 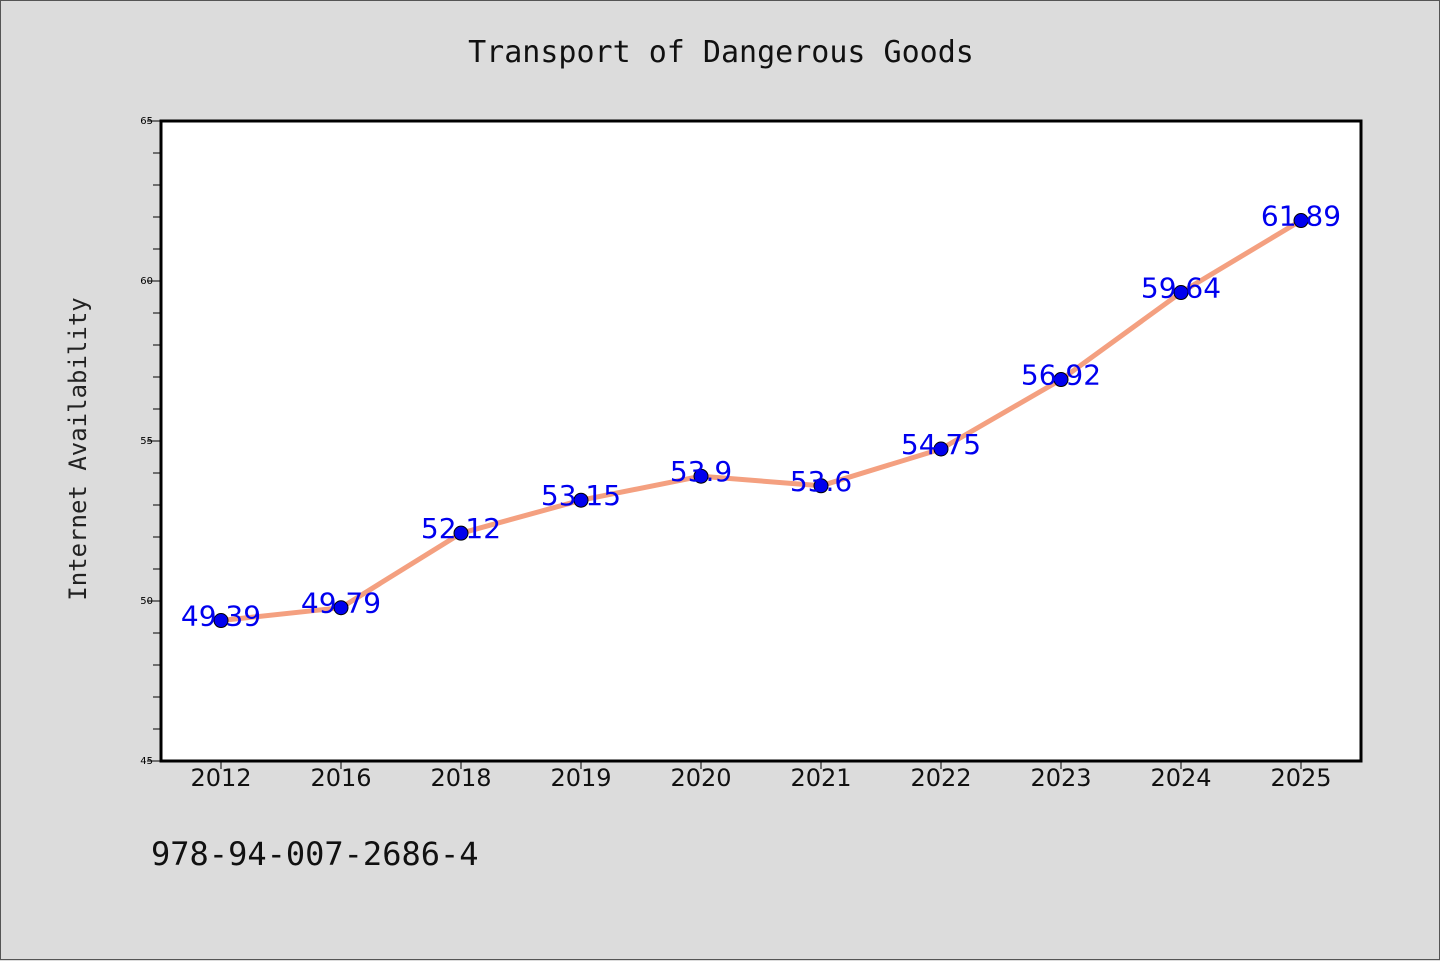 I want to click on y-axis: 45 50 55 60 65, so click(x=150, y=441).